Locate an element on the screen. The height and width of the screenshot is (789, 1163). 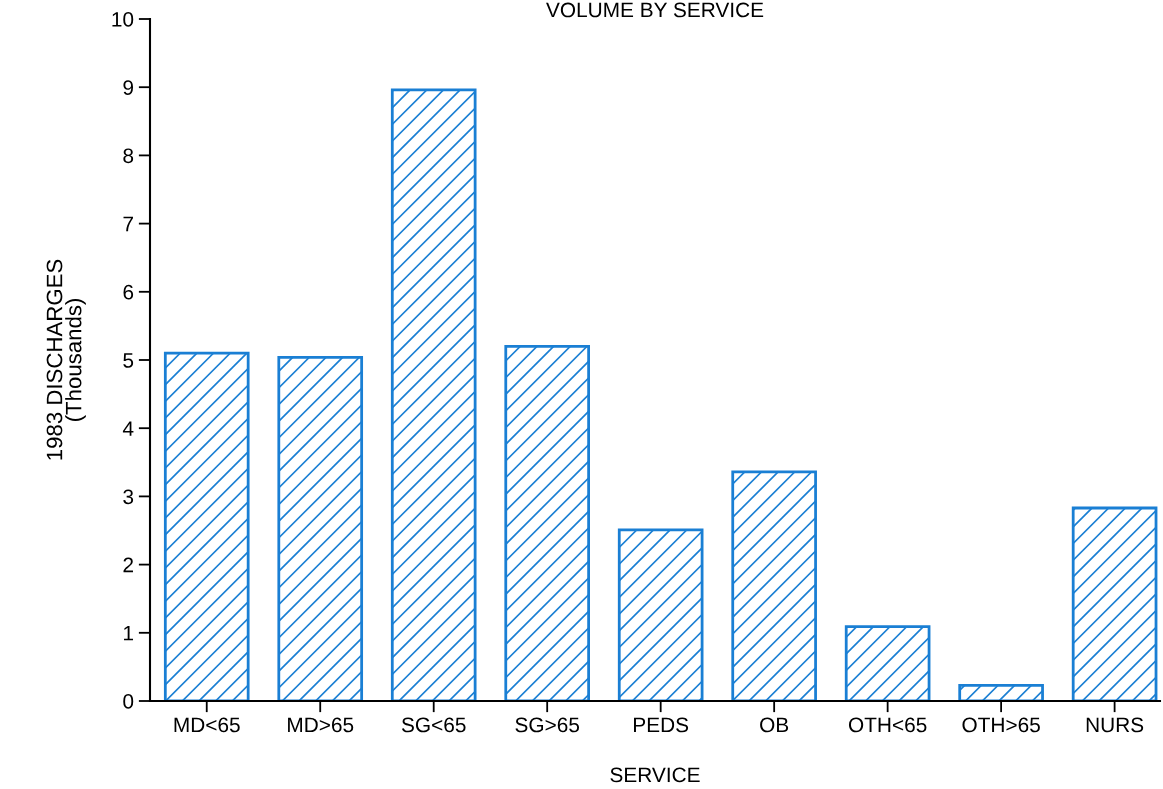
y-tick-label: 8 is located at coordinates (128, 156).